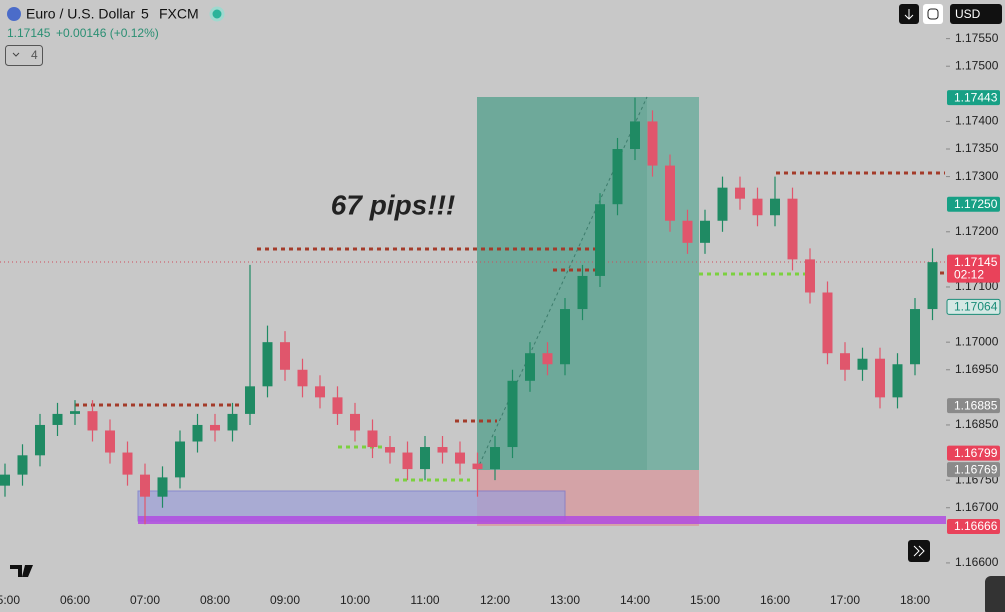 The width and height of the screenshot is (1005, 612). I want to click on y-tick-label: 1.17500, so click(977, 65).